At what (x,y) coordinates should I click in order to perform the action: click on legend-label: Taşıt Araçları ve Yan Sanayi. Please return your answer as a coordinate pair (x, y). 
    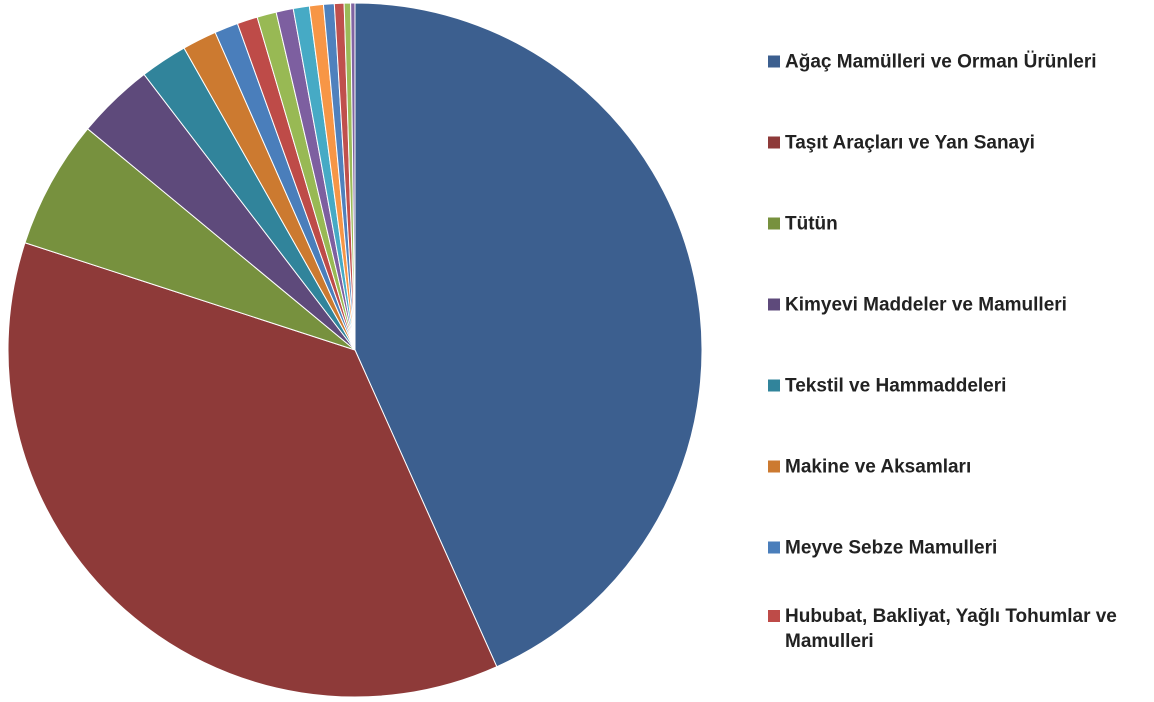
    Looking at the image, I should click on (910, 143).